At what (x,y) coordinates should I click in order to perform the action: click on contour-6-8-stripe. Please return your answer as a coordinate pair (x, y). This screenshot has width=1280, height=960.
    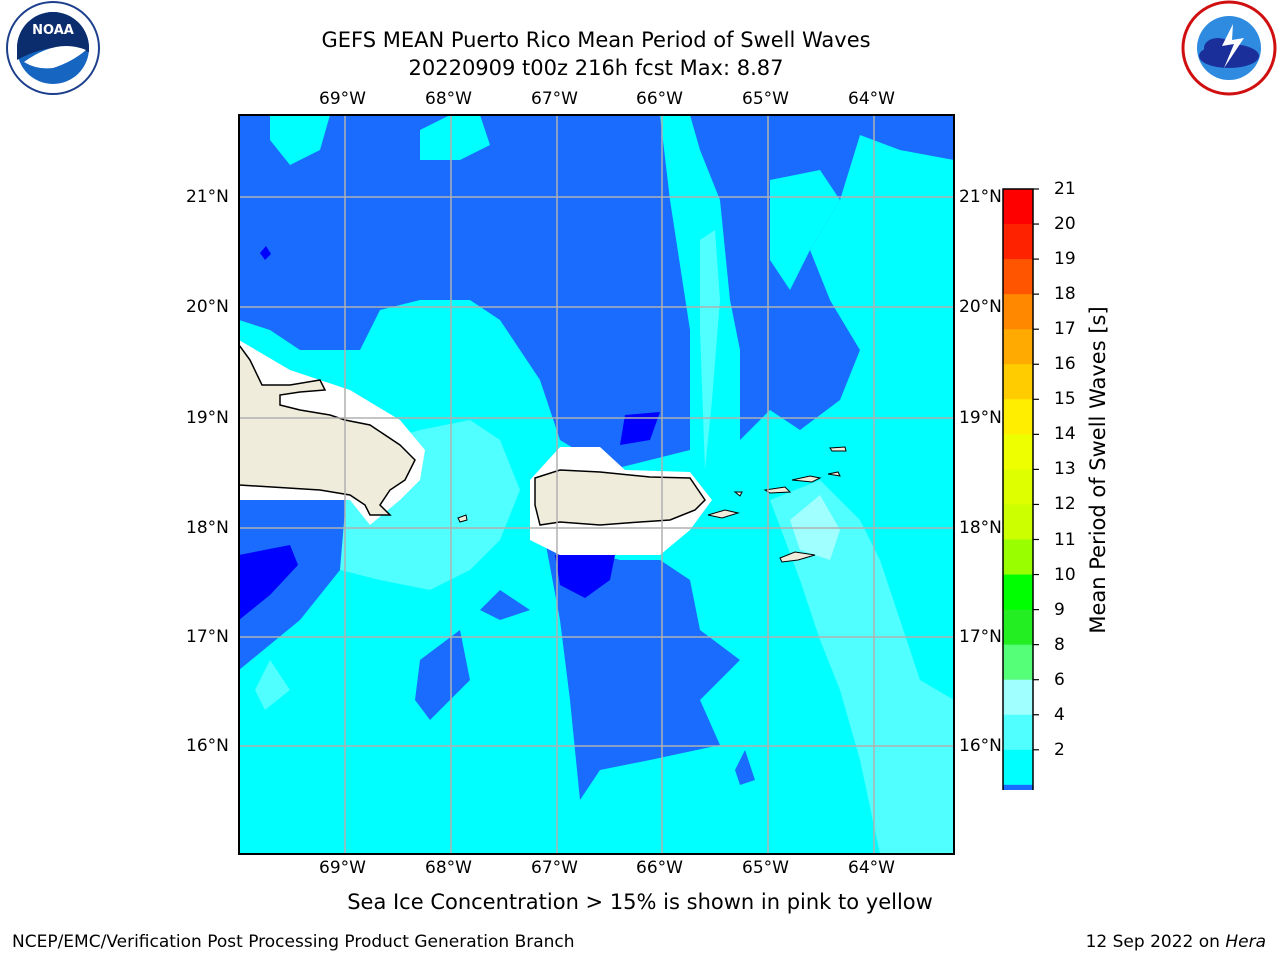
    Looking at the image, I should click on (710, 350).